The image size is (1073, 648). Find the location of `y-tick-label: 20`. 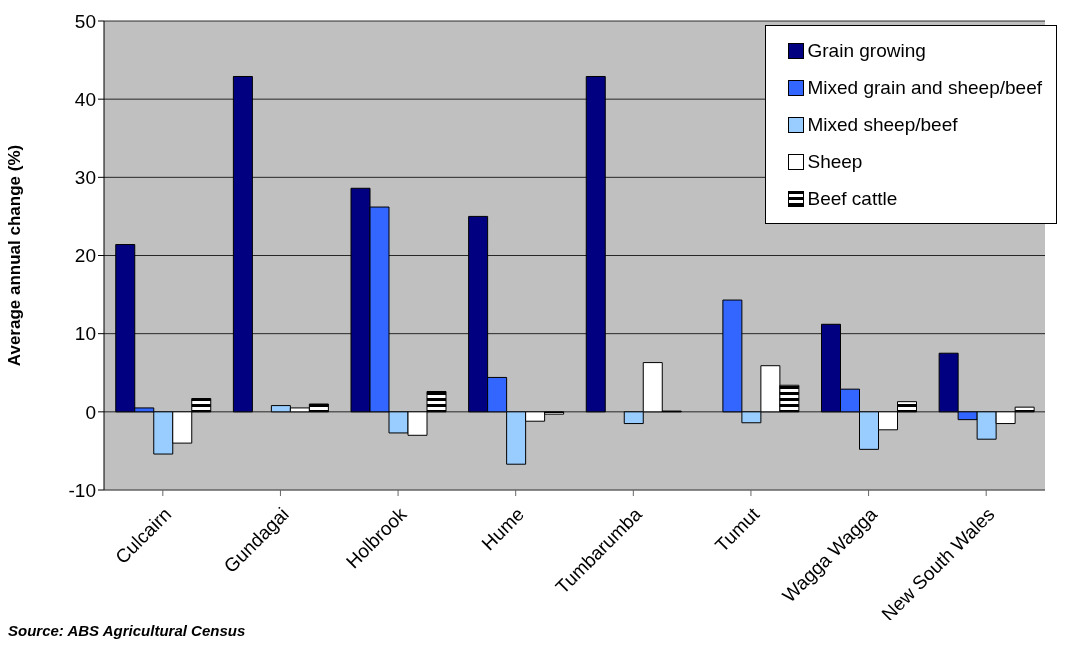

y-tick-label: 20 is located at coordinates (85, 256).